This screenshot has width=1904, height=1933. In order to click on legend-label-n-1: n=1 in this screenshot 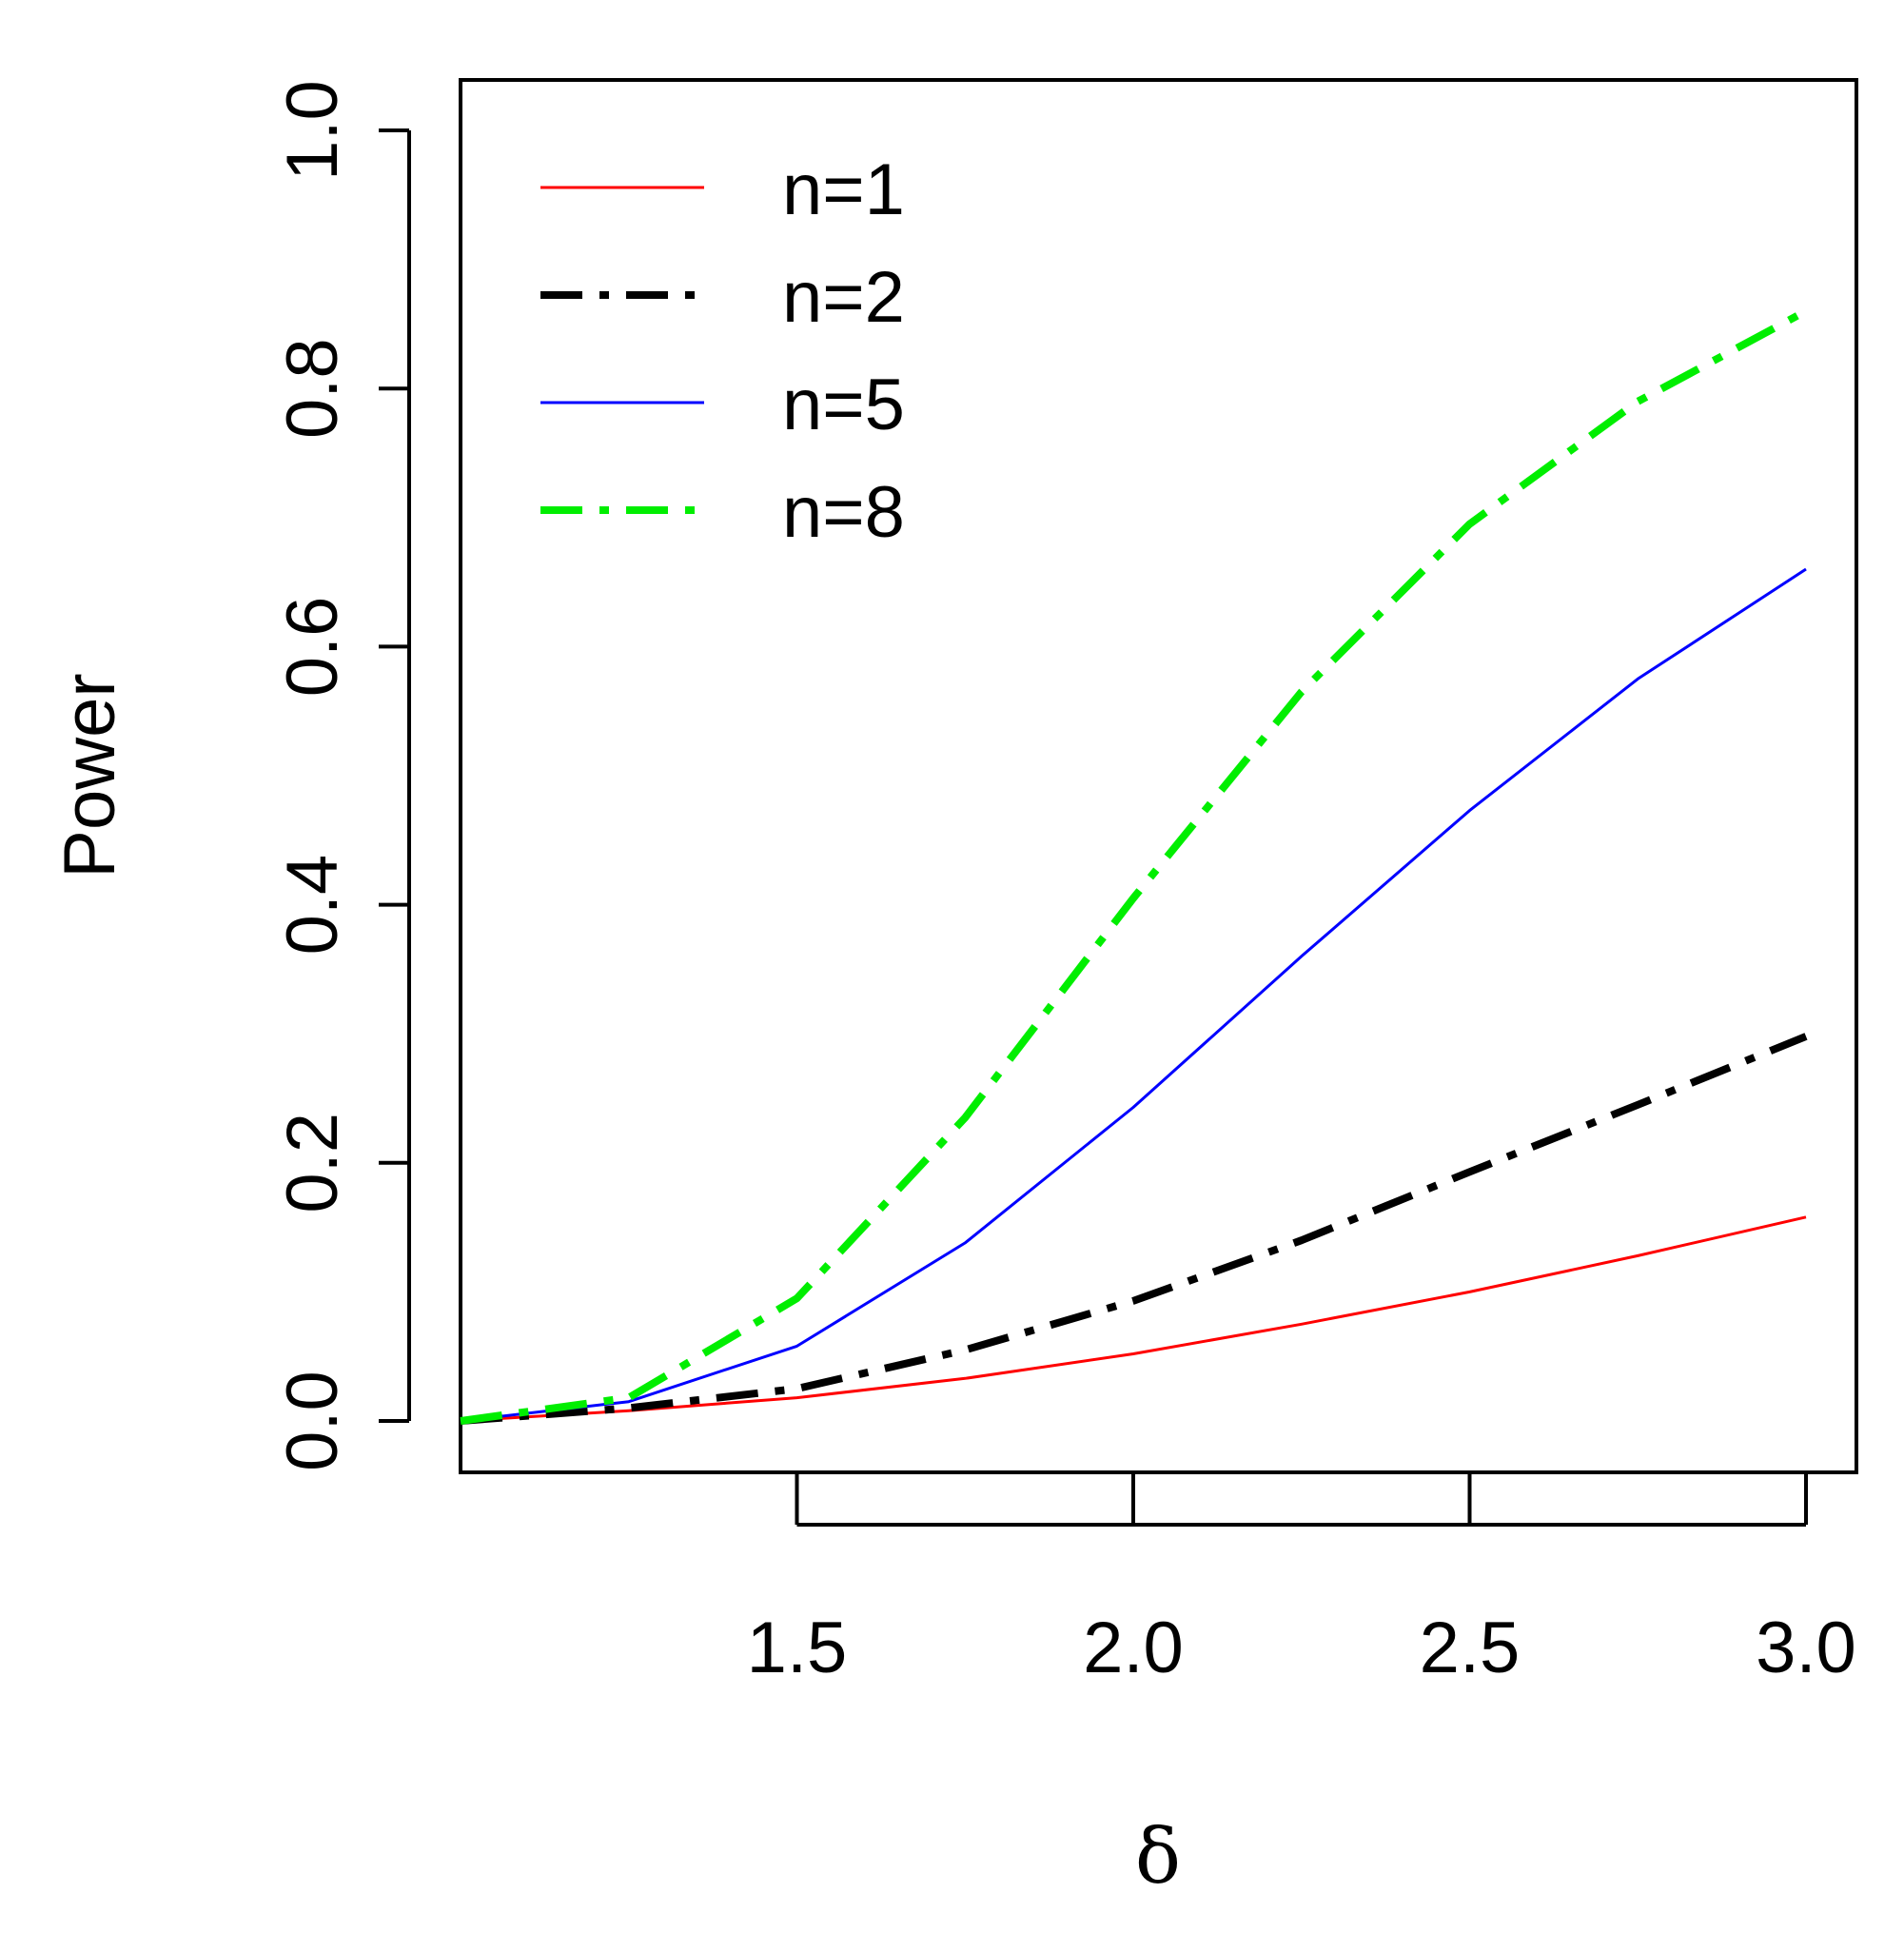, I will do `click(843, 189)`.